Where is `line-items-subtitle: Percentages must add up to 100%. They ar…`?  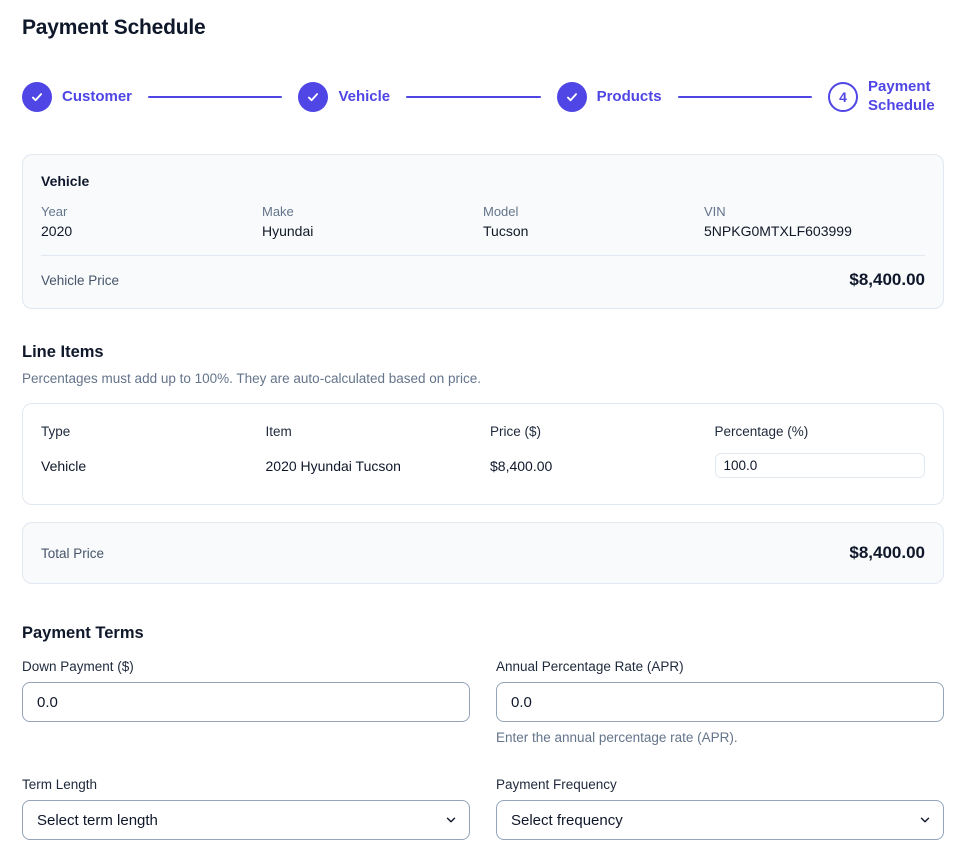 line-items-subtitle: Percentages must add up to 100%. They ar… is located at coordinates (252, 378).